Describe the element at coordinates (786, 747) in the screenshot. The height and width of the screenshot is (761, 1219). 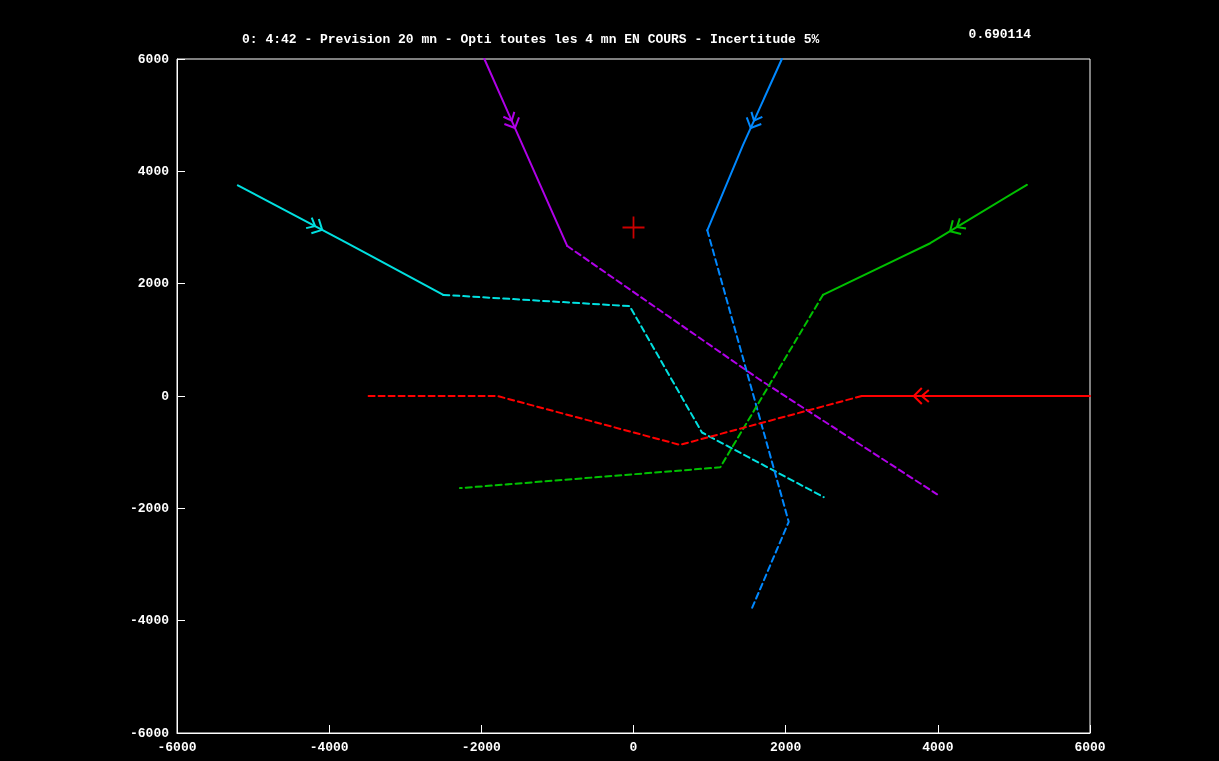
I see `x-tick-label: 2000` at that location.